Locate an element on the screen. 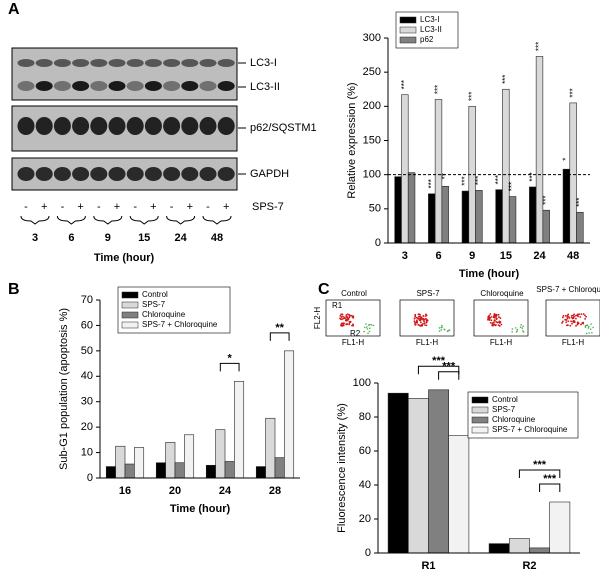  y-axis-title: Fluorescence intensity (%) is located at coordinates (342, 468).